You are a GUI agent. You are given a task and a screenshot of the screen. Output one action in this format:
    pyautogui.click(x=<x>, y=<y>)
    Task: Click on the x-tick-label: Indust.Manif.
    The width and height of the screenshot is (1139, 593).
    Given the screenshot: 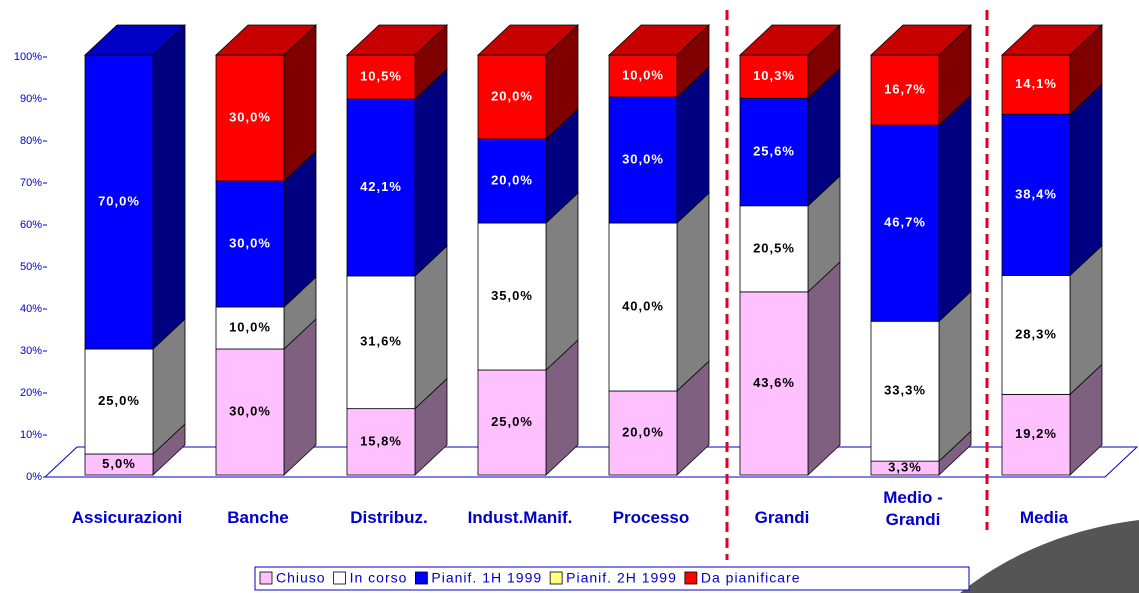 What is the action you would take?
    pyautogui.click(x=520, y=517)
    